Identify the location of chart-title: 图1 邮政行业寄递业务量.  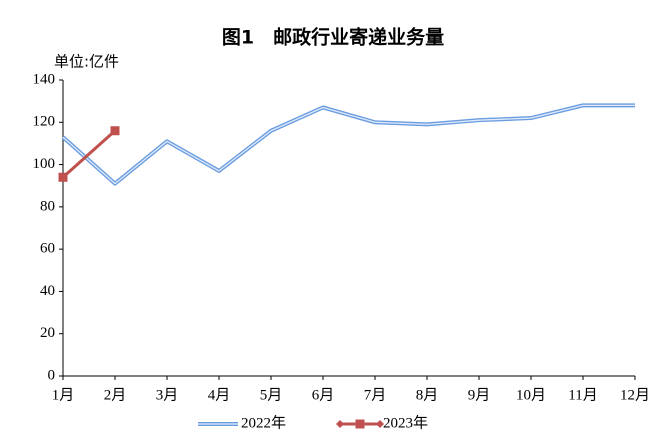
(333, 37).